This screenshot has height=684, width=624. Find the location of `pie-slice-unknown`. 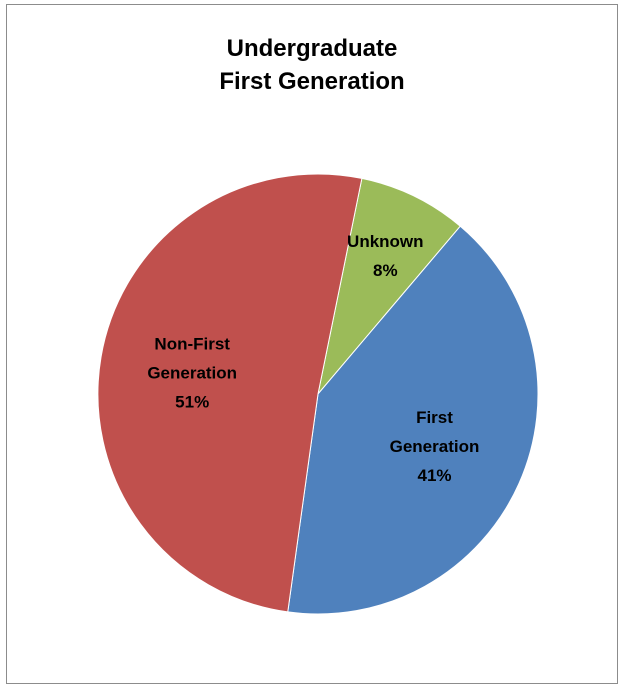

pie-slice-unknown is located at coordinates (389, 286).